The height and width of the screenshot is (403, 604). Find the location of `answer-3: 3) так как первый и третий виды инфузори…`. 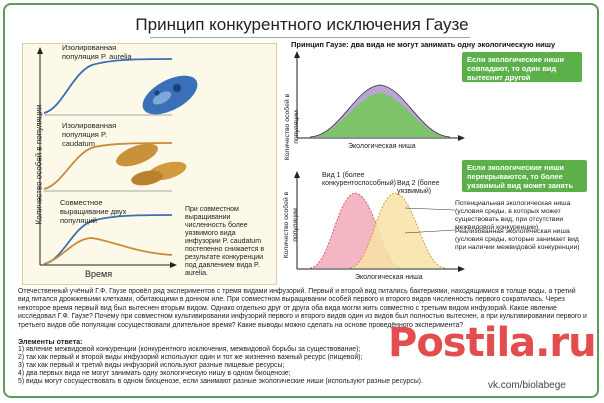

answer-3: 3) так как первый и третий виды инфузори… is located at coordinates (151, 365).